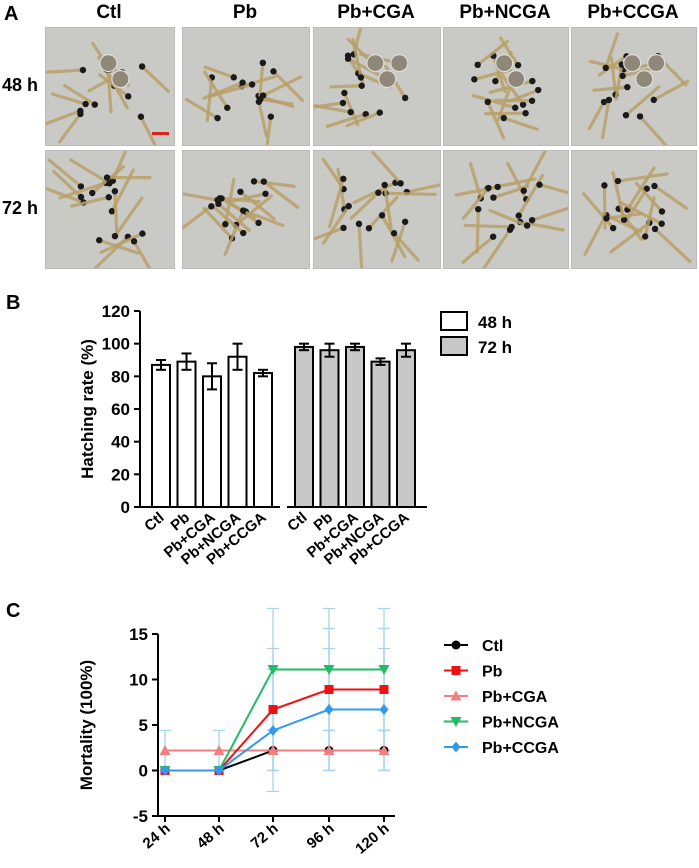  I want to click on legend-label: Pb+CGA, so click(515, 697).